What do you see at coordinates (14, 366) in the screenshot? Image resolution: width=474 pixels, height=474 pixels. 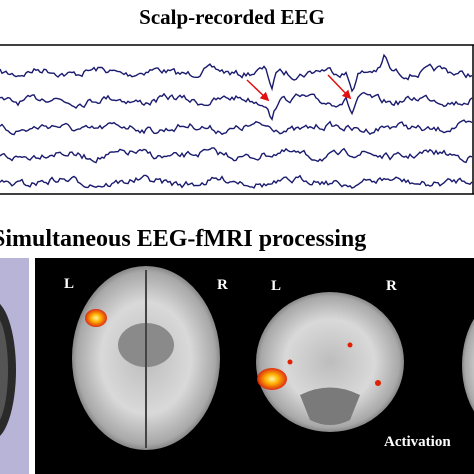 I see `head-panel` at bounding box center [14, 366].